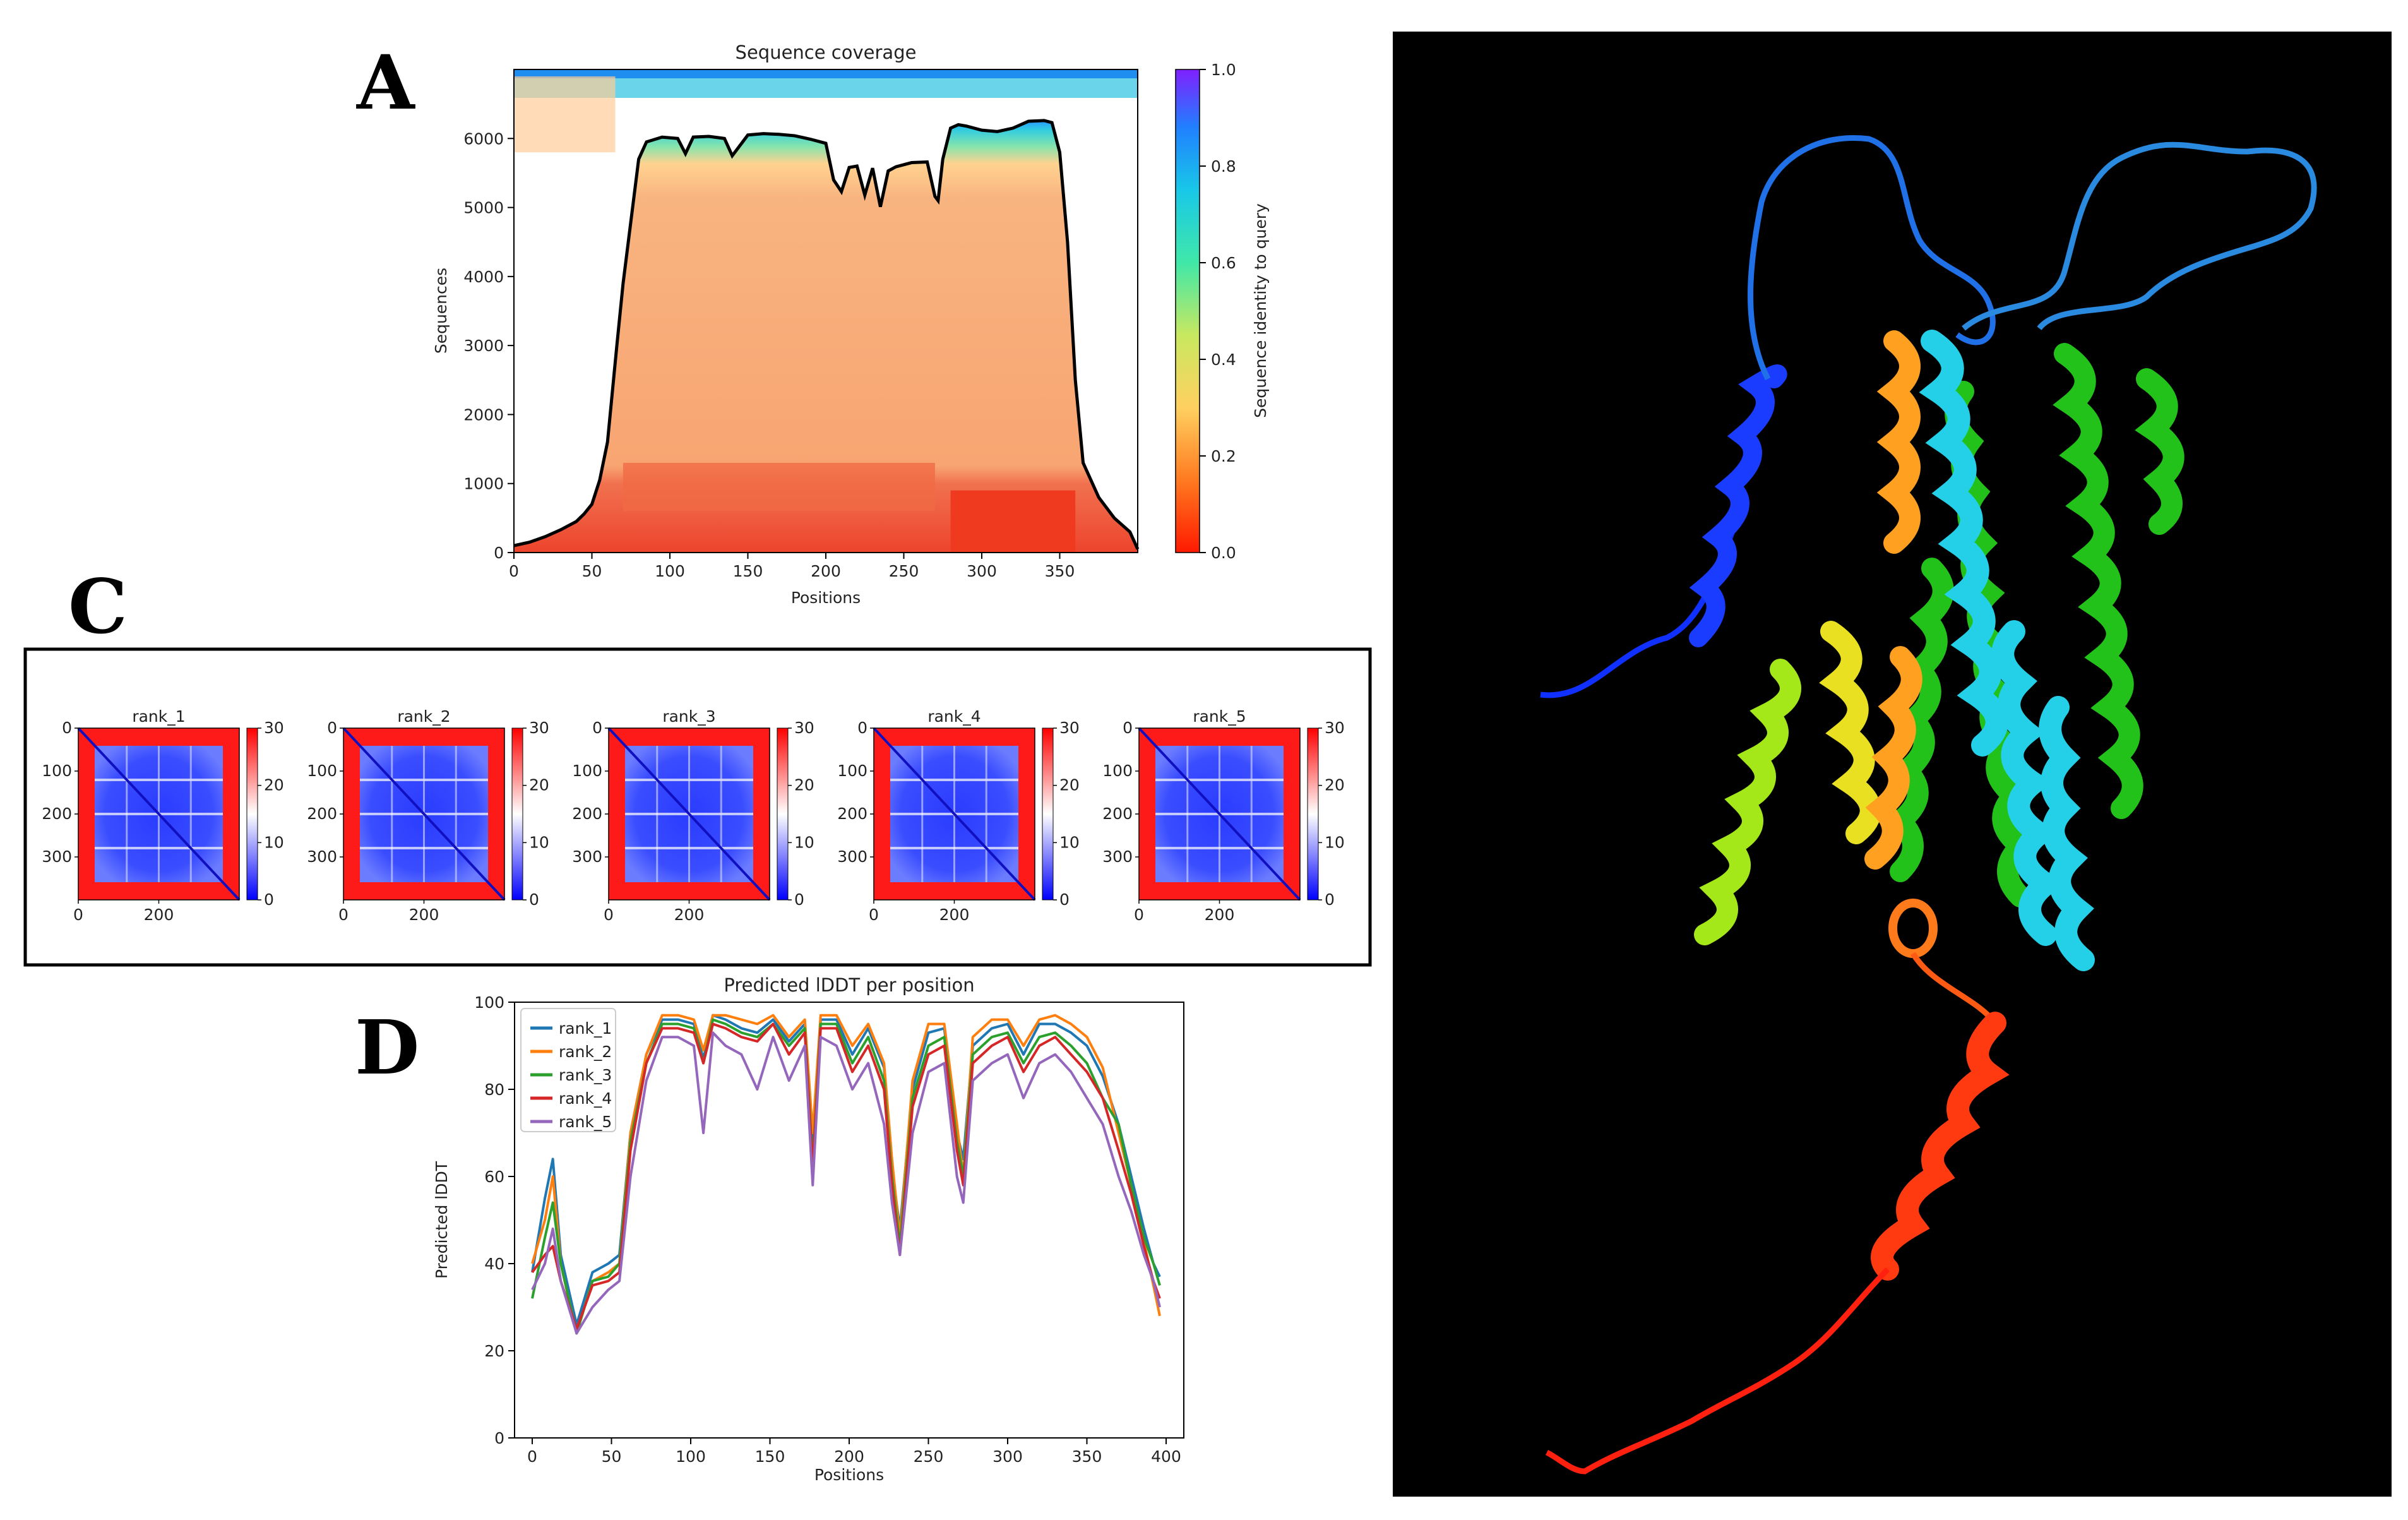  Describe the element at coordinates (1850, 733) in the screenshot. I see `helix-yellow` at that location.